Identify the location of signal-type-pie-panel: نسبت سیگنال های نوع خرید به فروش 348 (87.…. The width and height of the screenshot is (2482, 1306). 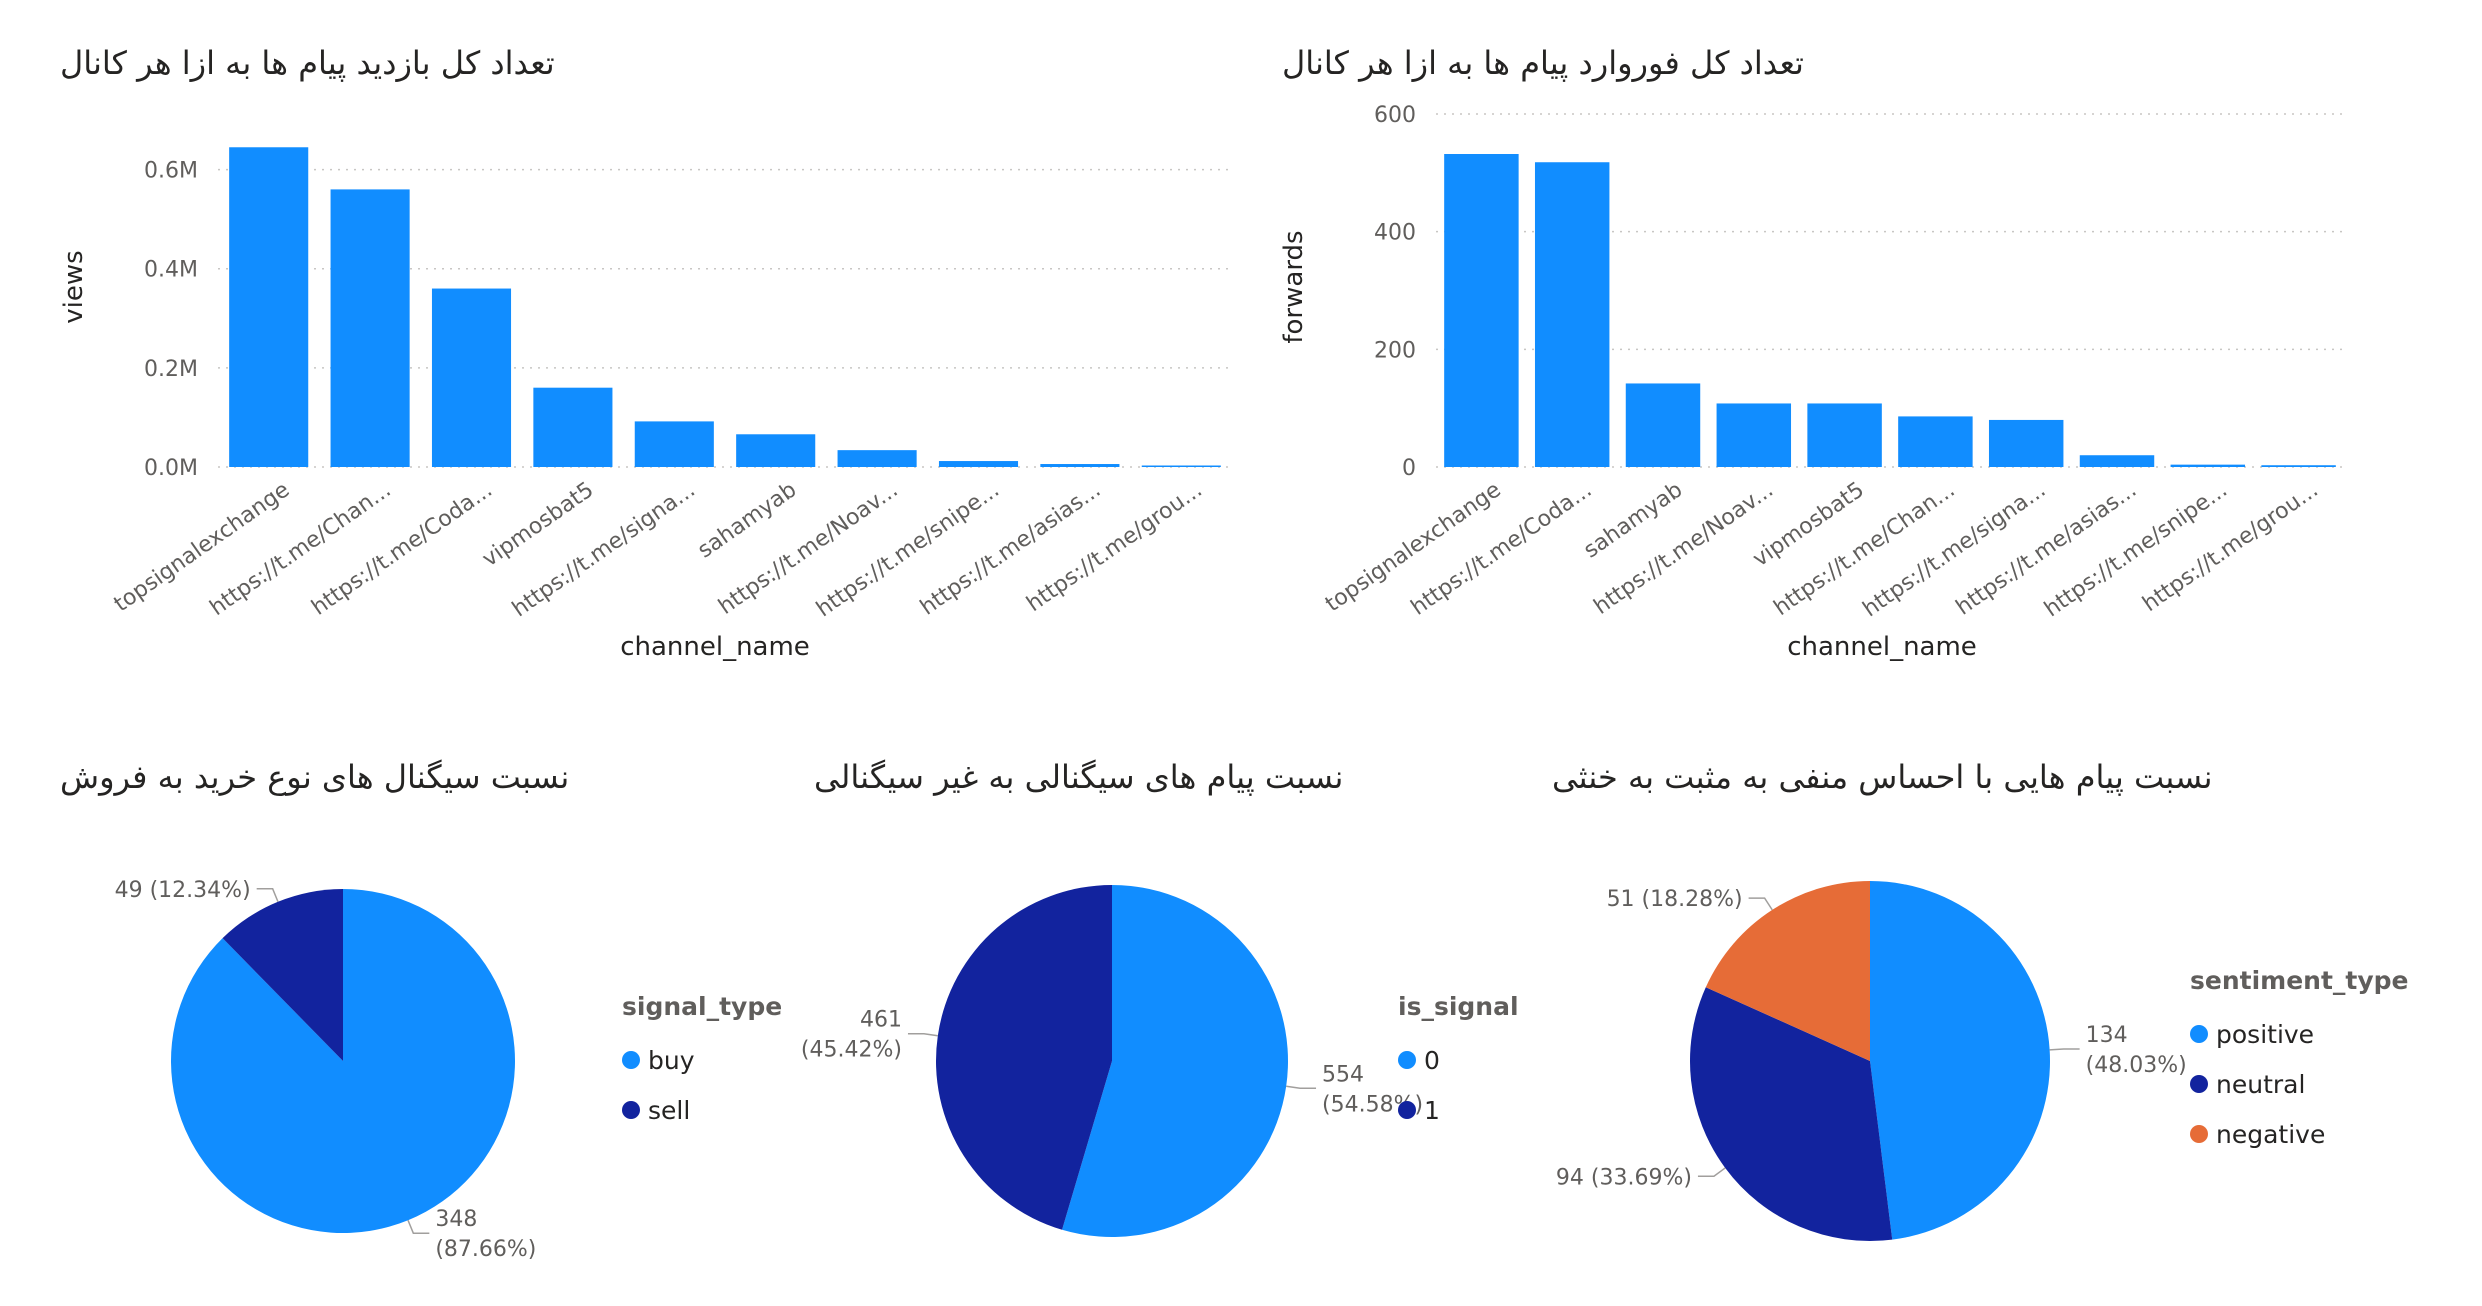
(400, 1018).